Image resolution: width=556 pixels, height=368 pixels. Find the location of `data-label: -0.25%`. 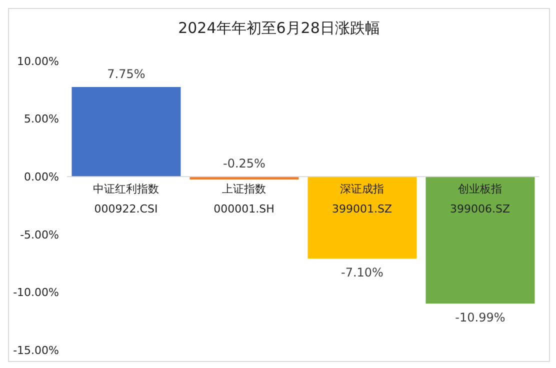

data-label: -0.25% is located at coordinates (244, 163).